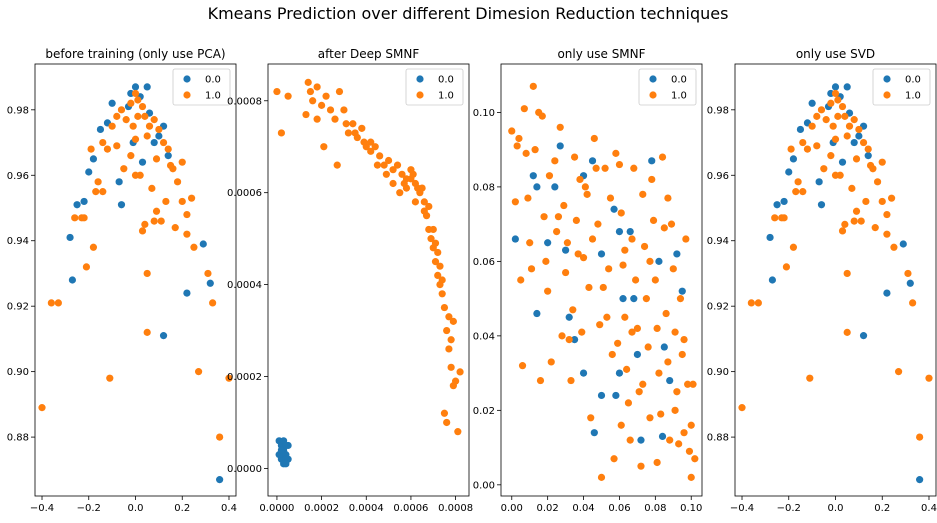 The height and width of the screenshot is (523, 937). Describe the element at coordinates (845, 283) in the screenshot. I see `series-svd-0.0` at that location.